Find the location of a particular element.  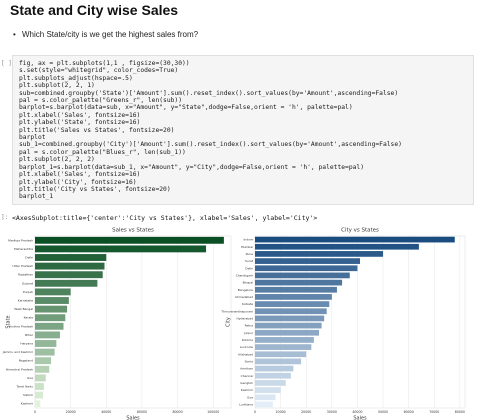

y-tick-label: Andhra Pradesh is located at coordinates (21, 326).